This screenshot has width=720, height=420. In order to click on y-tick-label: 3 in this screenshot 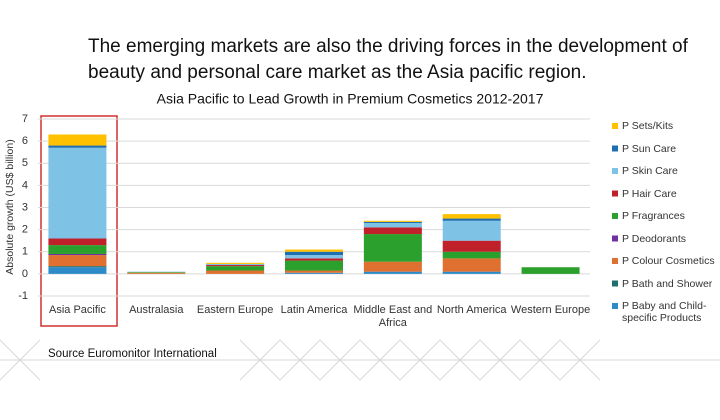, I will do `click(25, 207)`.